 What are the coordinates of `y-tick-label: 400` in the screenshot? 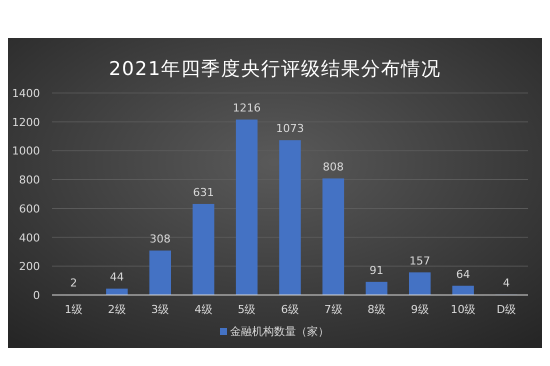 It's located at (29, 237).